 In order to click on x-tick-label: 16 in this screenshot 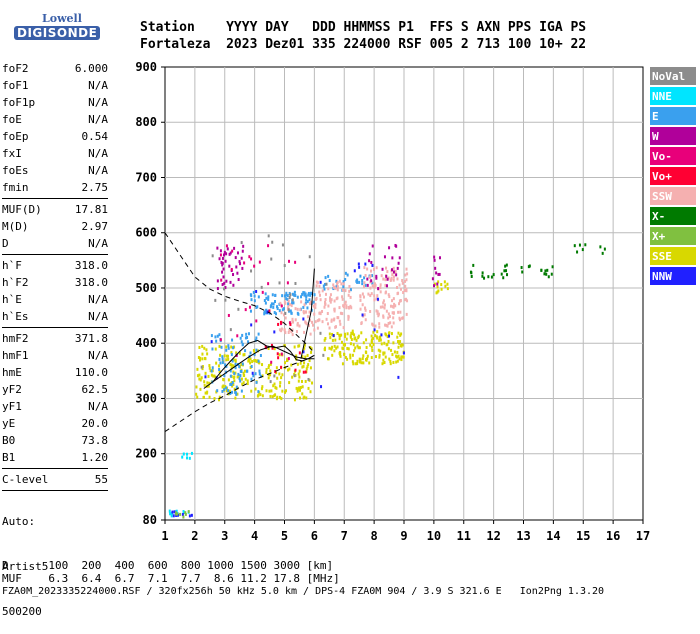, I will do `click(613, 536)`.